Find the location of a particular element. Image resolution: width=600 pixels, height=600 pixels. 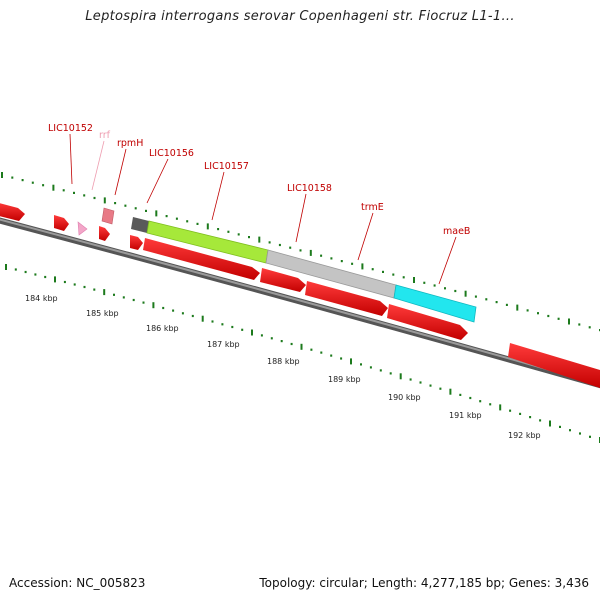

scale-label: 187 kbp is located at coordinates (223, 344).